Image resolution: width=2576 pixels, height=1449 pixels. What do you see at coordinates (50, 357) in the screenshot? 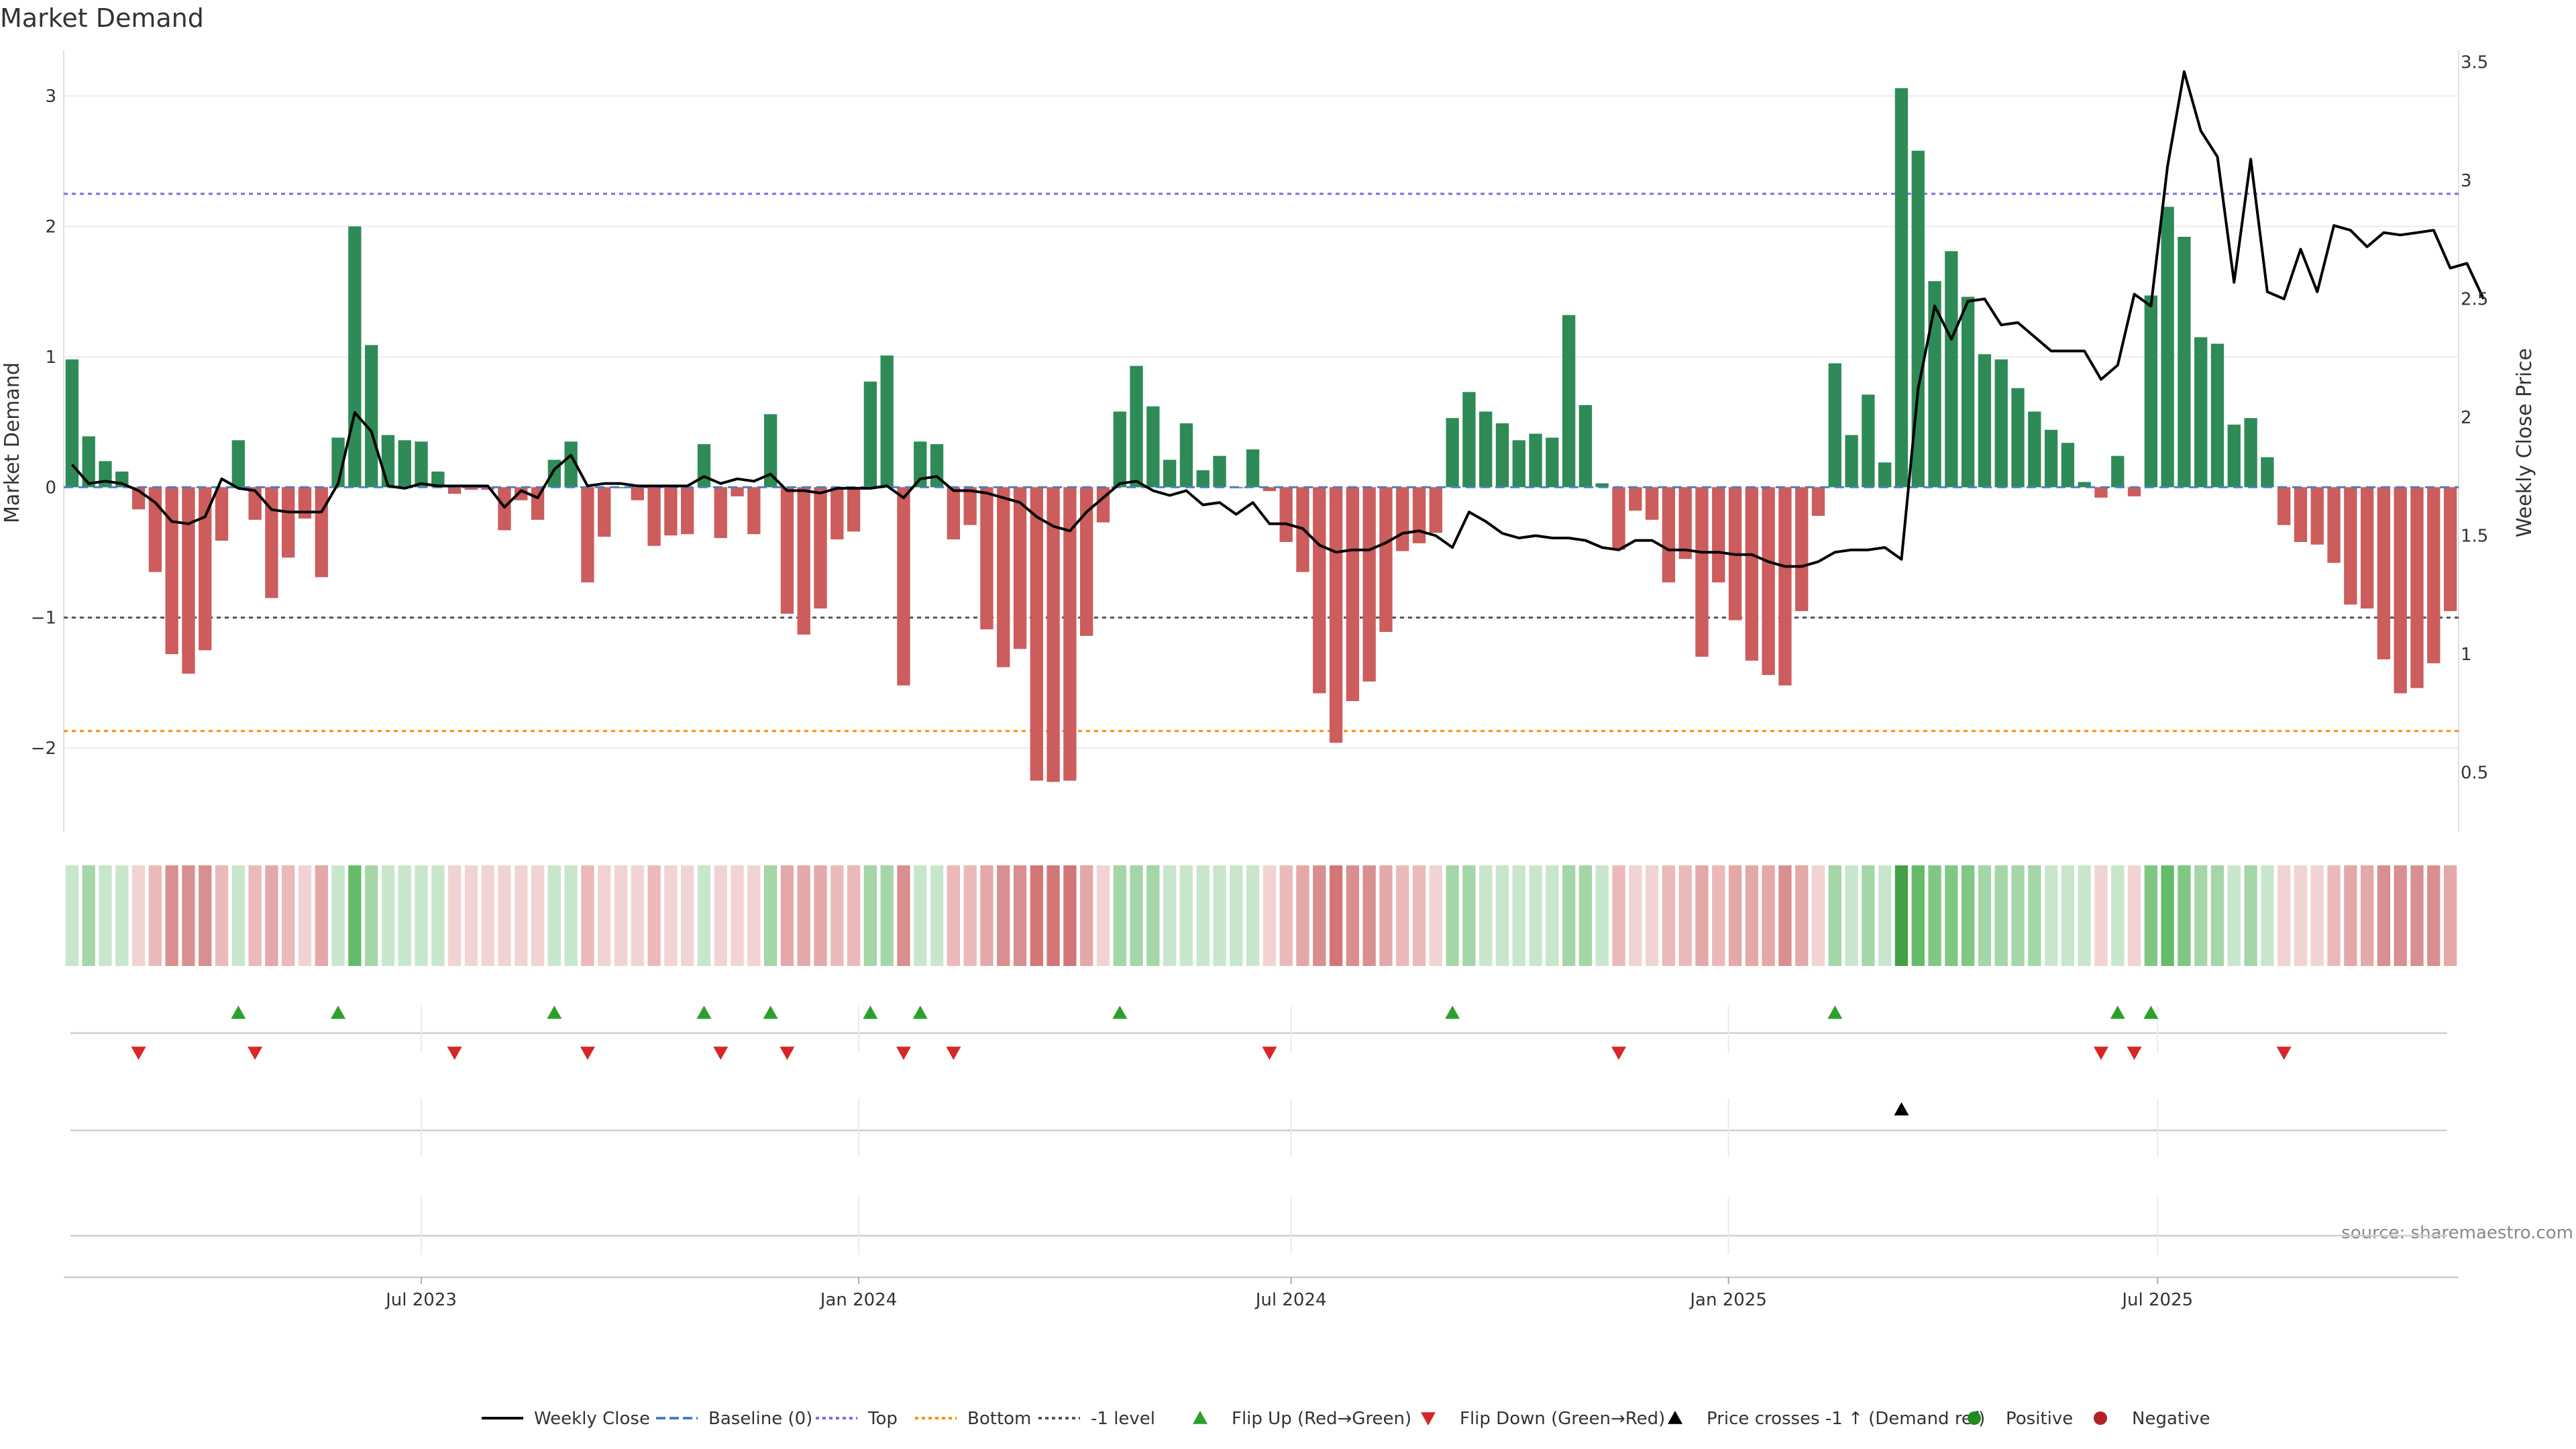
I see `y-tick-label-left: 1` at bounding box center [50, 357].